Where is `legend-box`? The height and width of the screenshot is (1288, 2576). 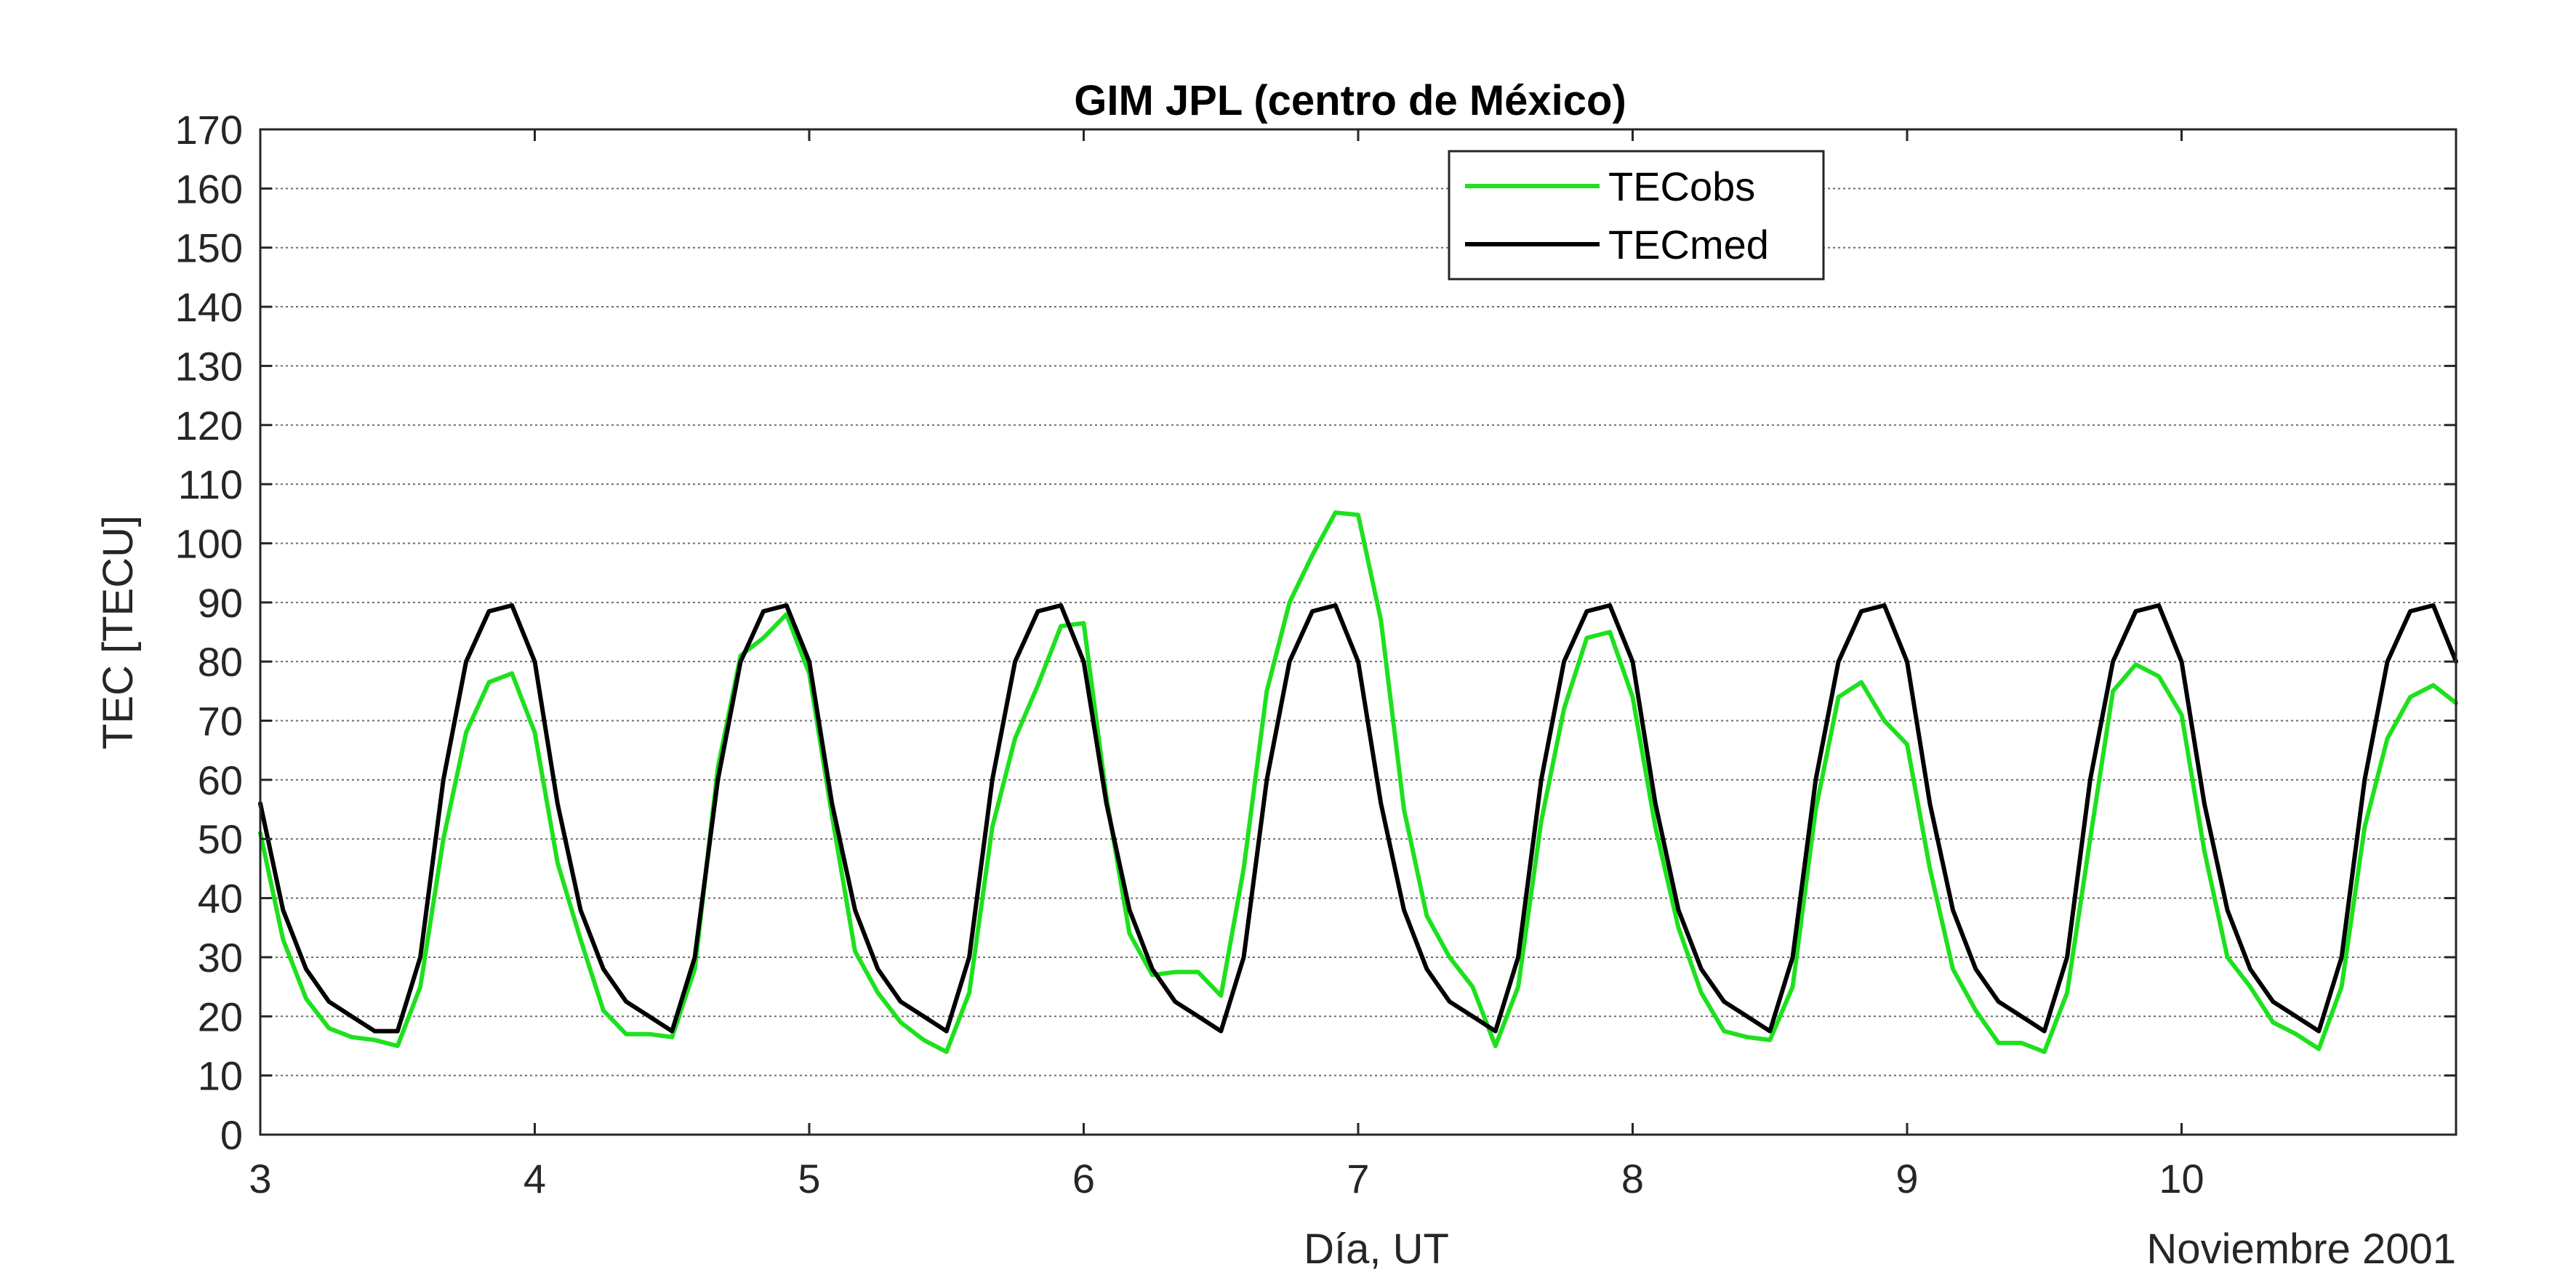
legend-box is located at coordinates (1636, 215).